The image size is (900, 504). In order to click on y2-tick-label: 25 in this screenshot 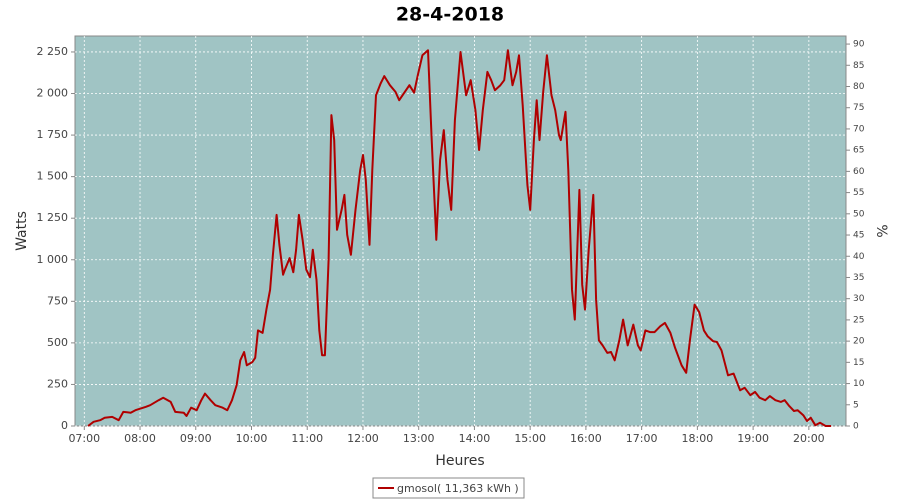, I will do `click(858, 320)`.